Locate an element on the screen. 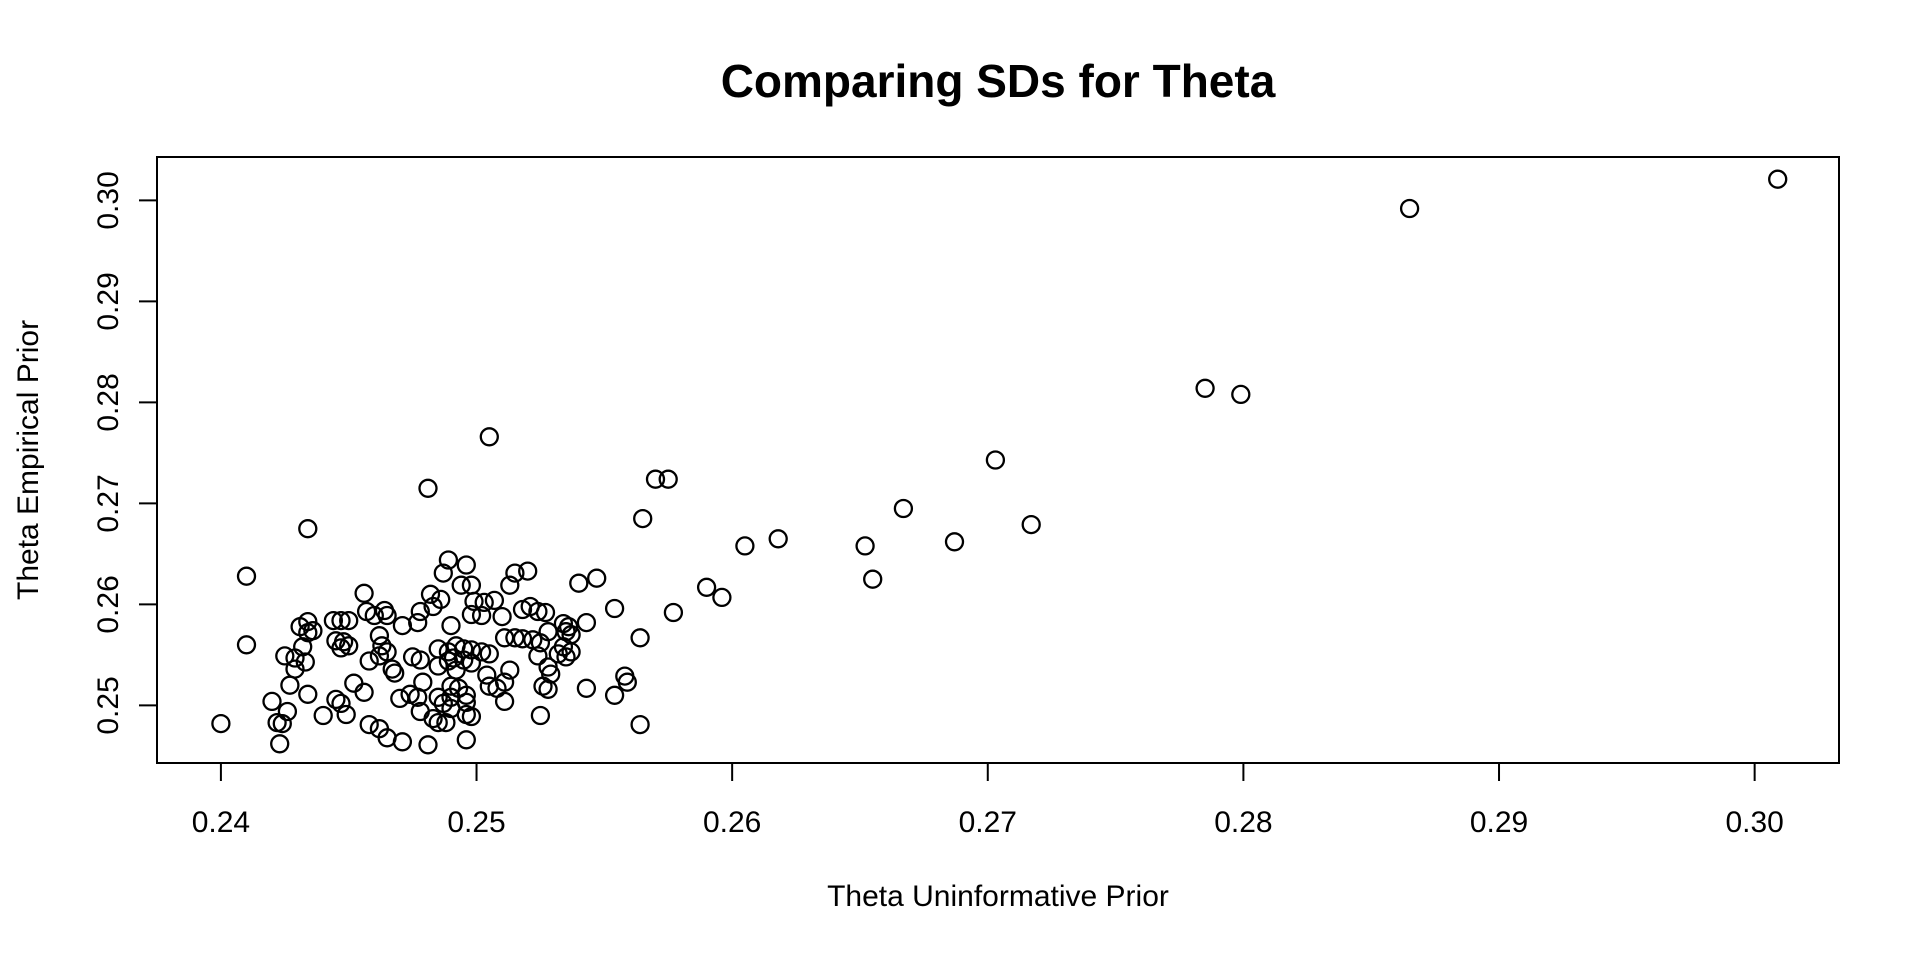 The width and height of the screenshot is (1920, 960). x-tick-label: 0.24 is located at coordinates (221, 822).